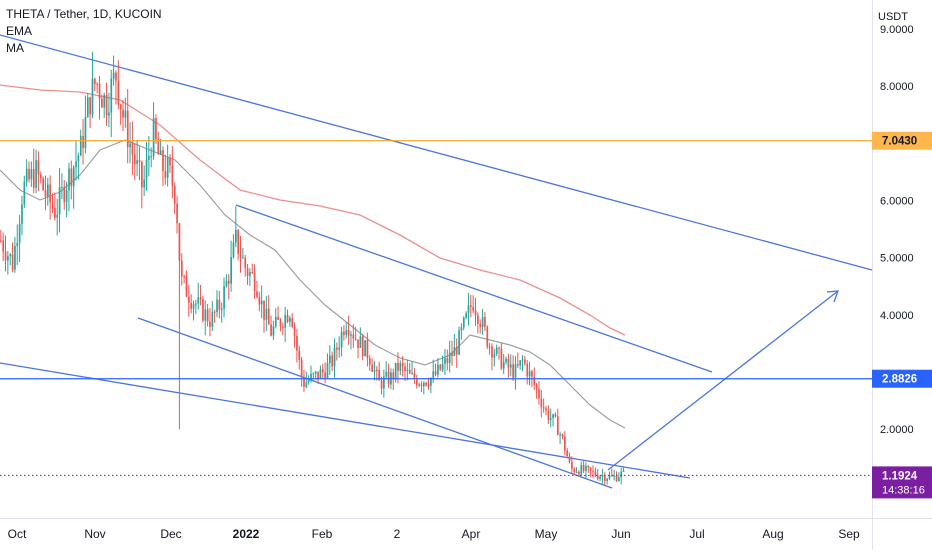 The height and width of the screenshot is (555, 932). I want to click on level-tag-label: 2.8826, so click(899, 380).